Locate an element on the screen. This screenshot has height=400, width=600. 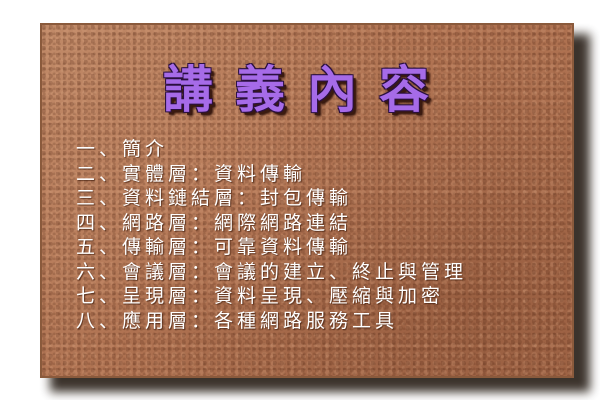
list-item: 七、呈現層：資料呈現、壓縮與加密 is located at coordinates (260, 296).